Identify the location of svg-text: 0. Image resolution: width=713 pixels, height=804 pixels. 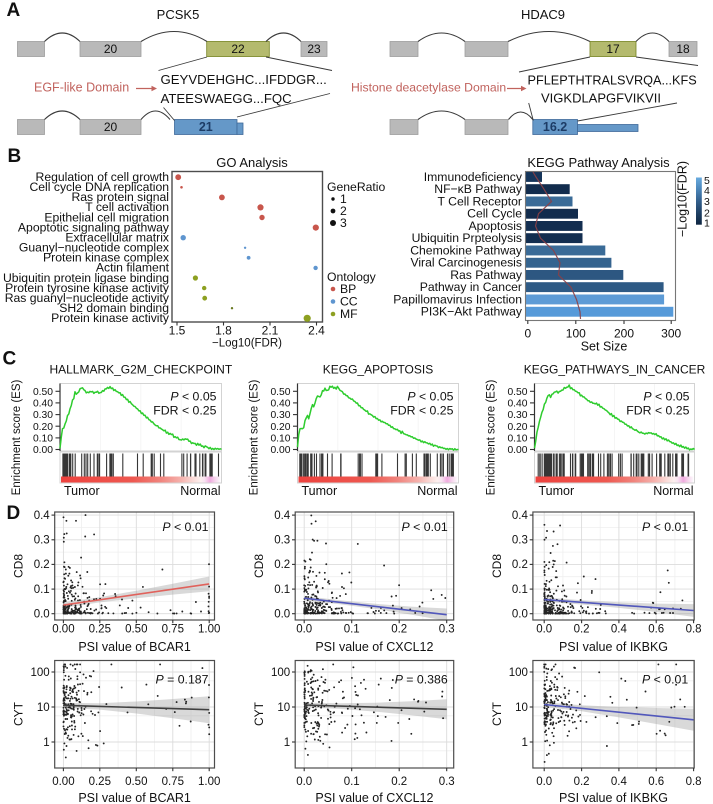
(527, 334).